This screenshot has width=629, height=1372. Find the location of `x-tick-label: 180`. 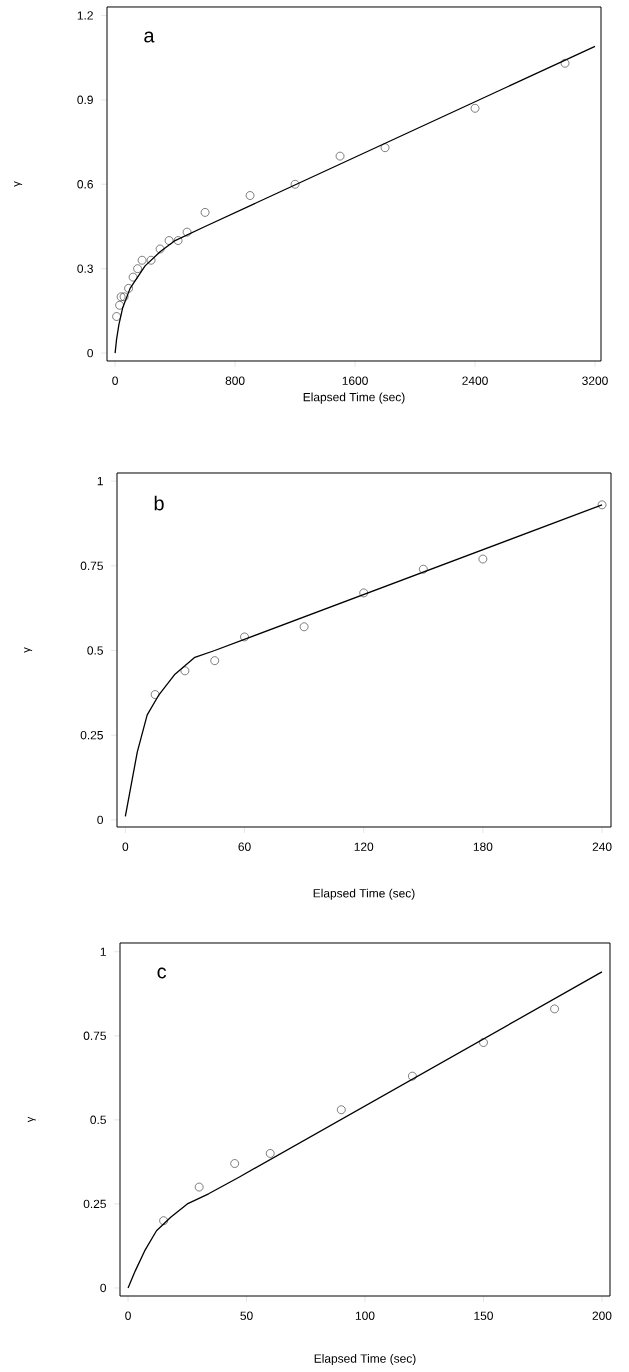

x-tick-label: 180 is located at coordinates (483, 846).